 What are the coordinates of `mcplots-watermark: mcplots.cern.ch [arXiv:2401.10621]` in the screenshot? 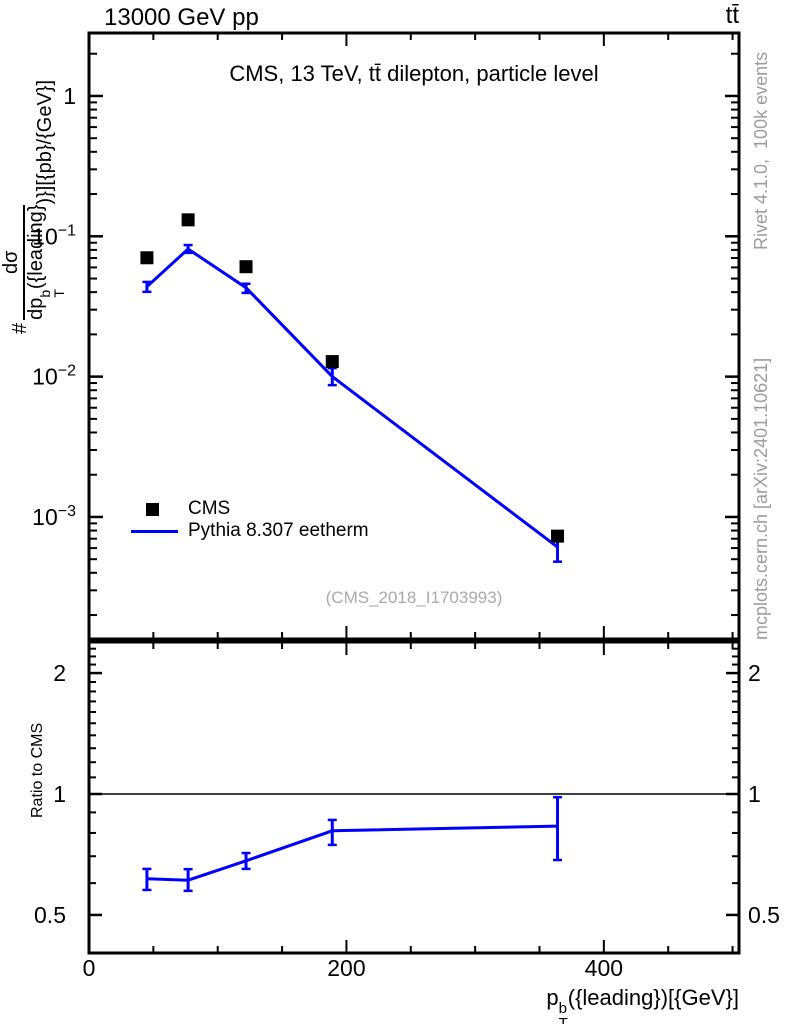 It's located at (761, 498).